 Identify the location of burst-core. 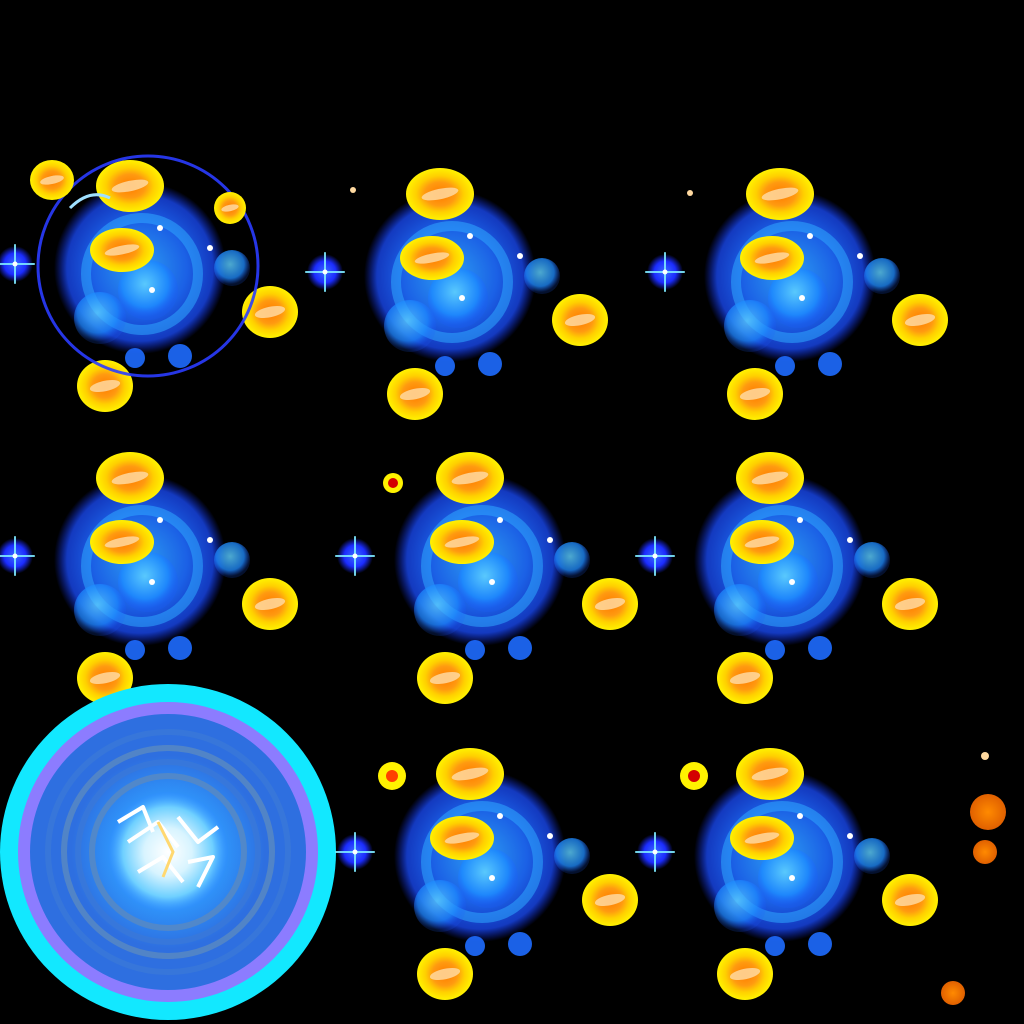
(168, 852).